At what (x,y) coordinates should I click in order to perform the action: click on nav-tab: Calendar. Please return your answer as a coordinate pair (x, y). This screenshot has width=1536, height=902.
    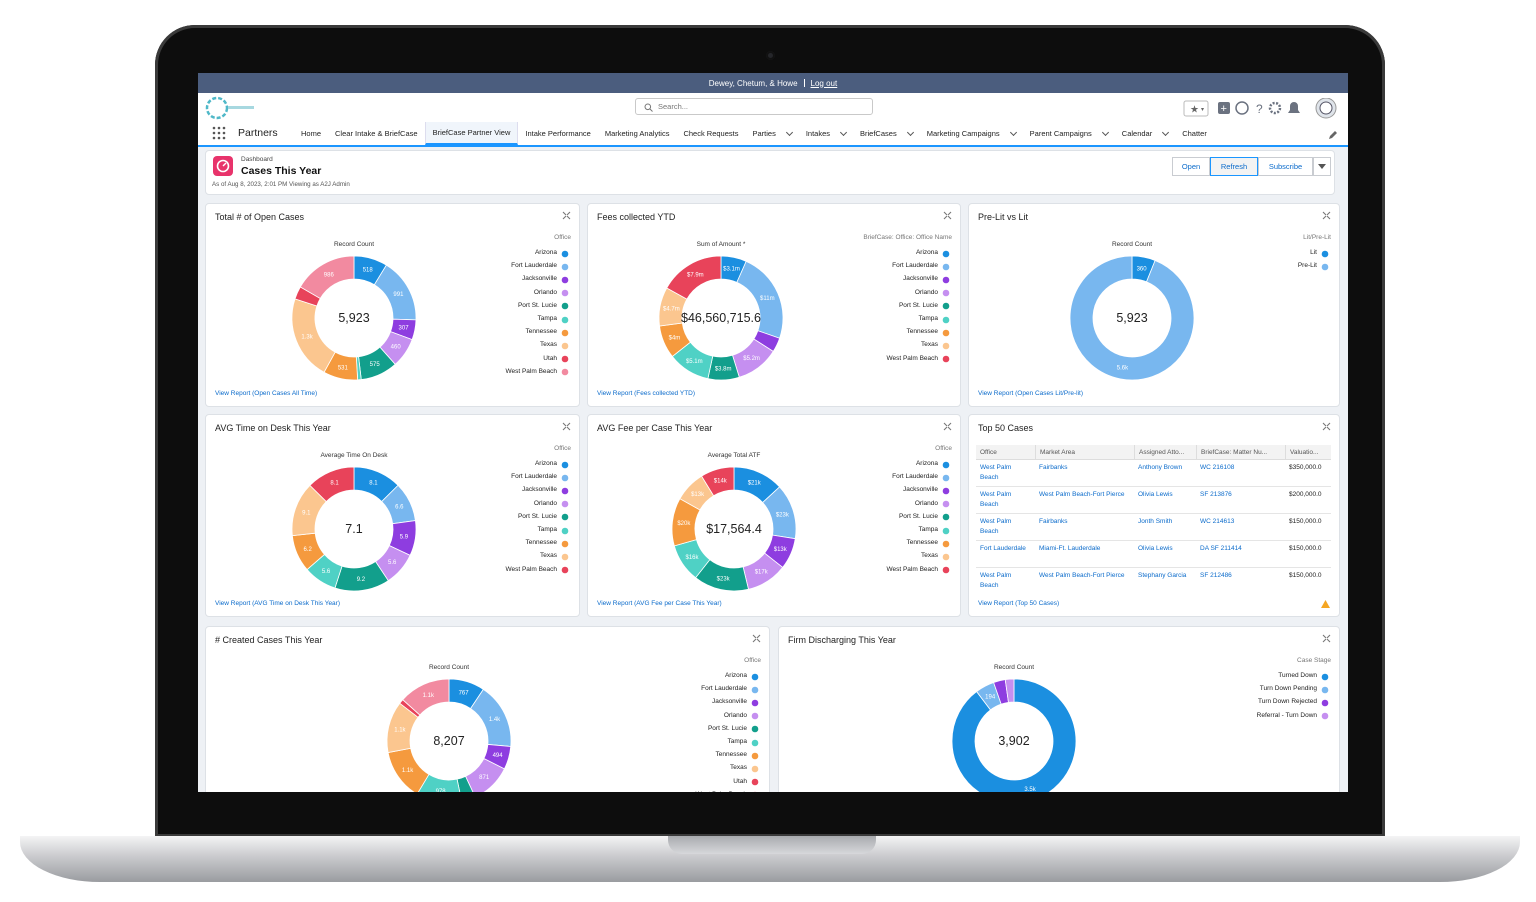
    Looking at the image, I should click on (1145, 133).